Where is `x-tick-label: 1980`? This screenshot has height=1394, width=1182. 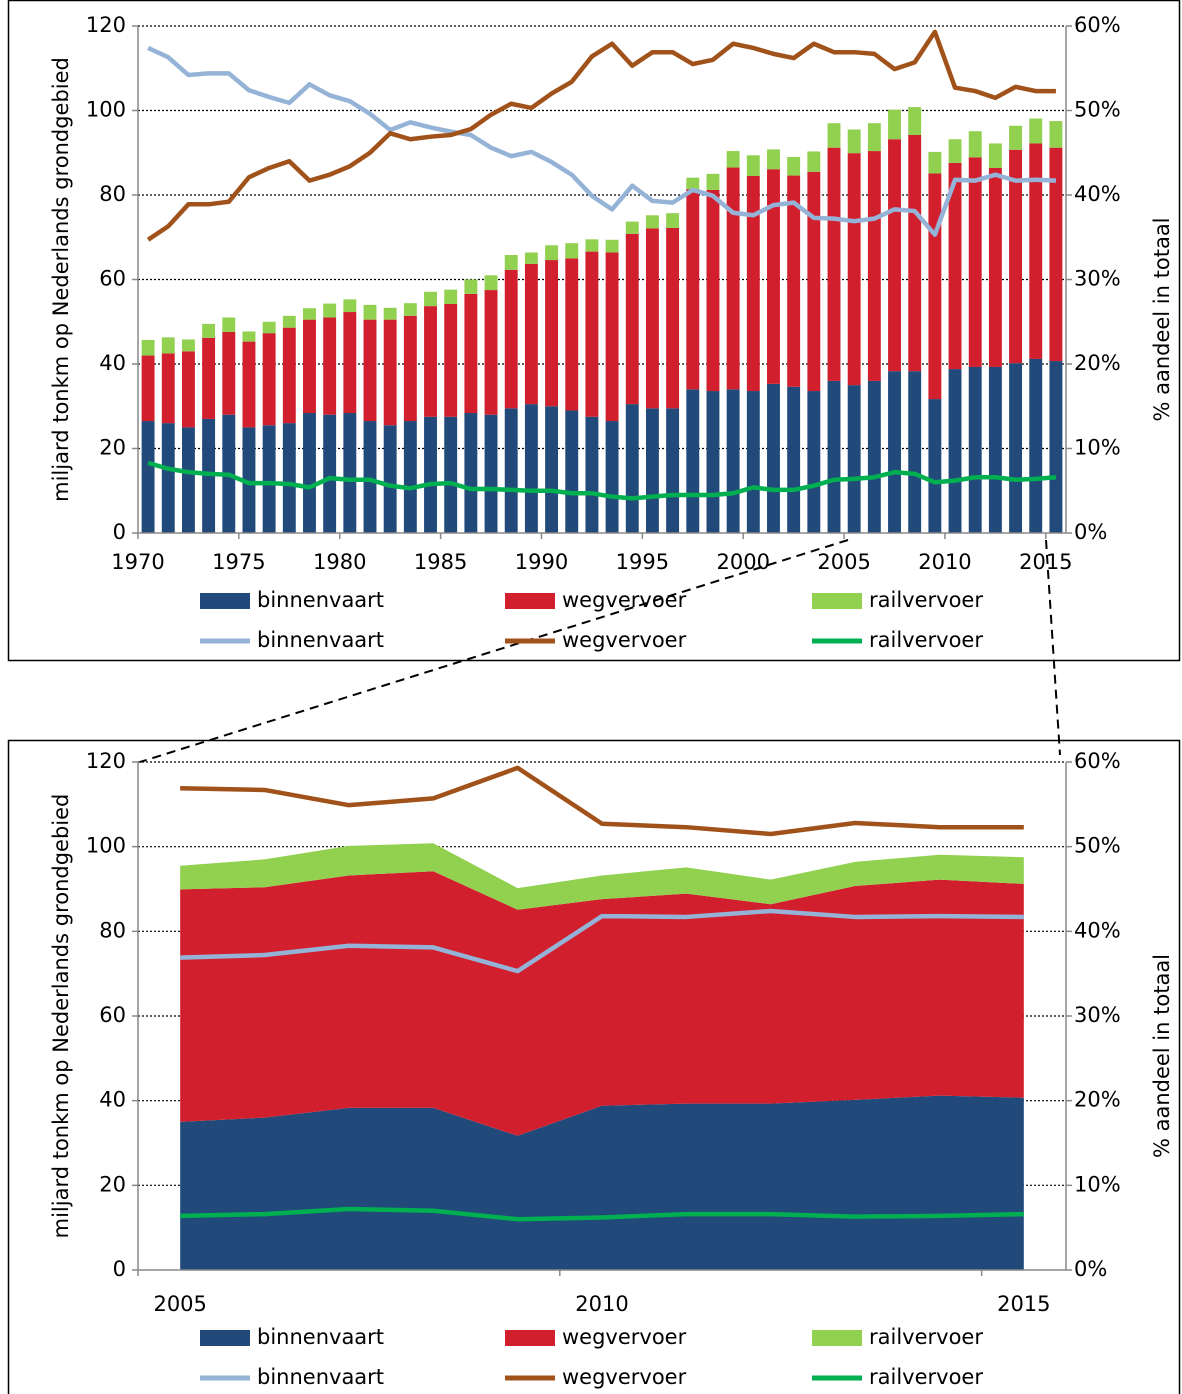
x-tick-label: 1980 is located at coordinates (339, 562).